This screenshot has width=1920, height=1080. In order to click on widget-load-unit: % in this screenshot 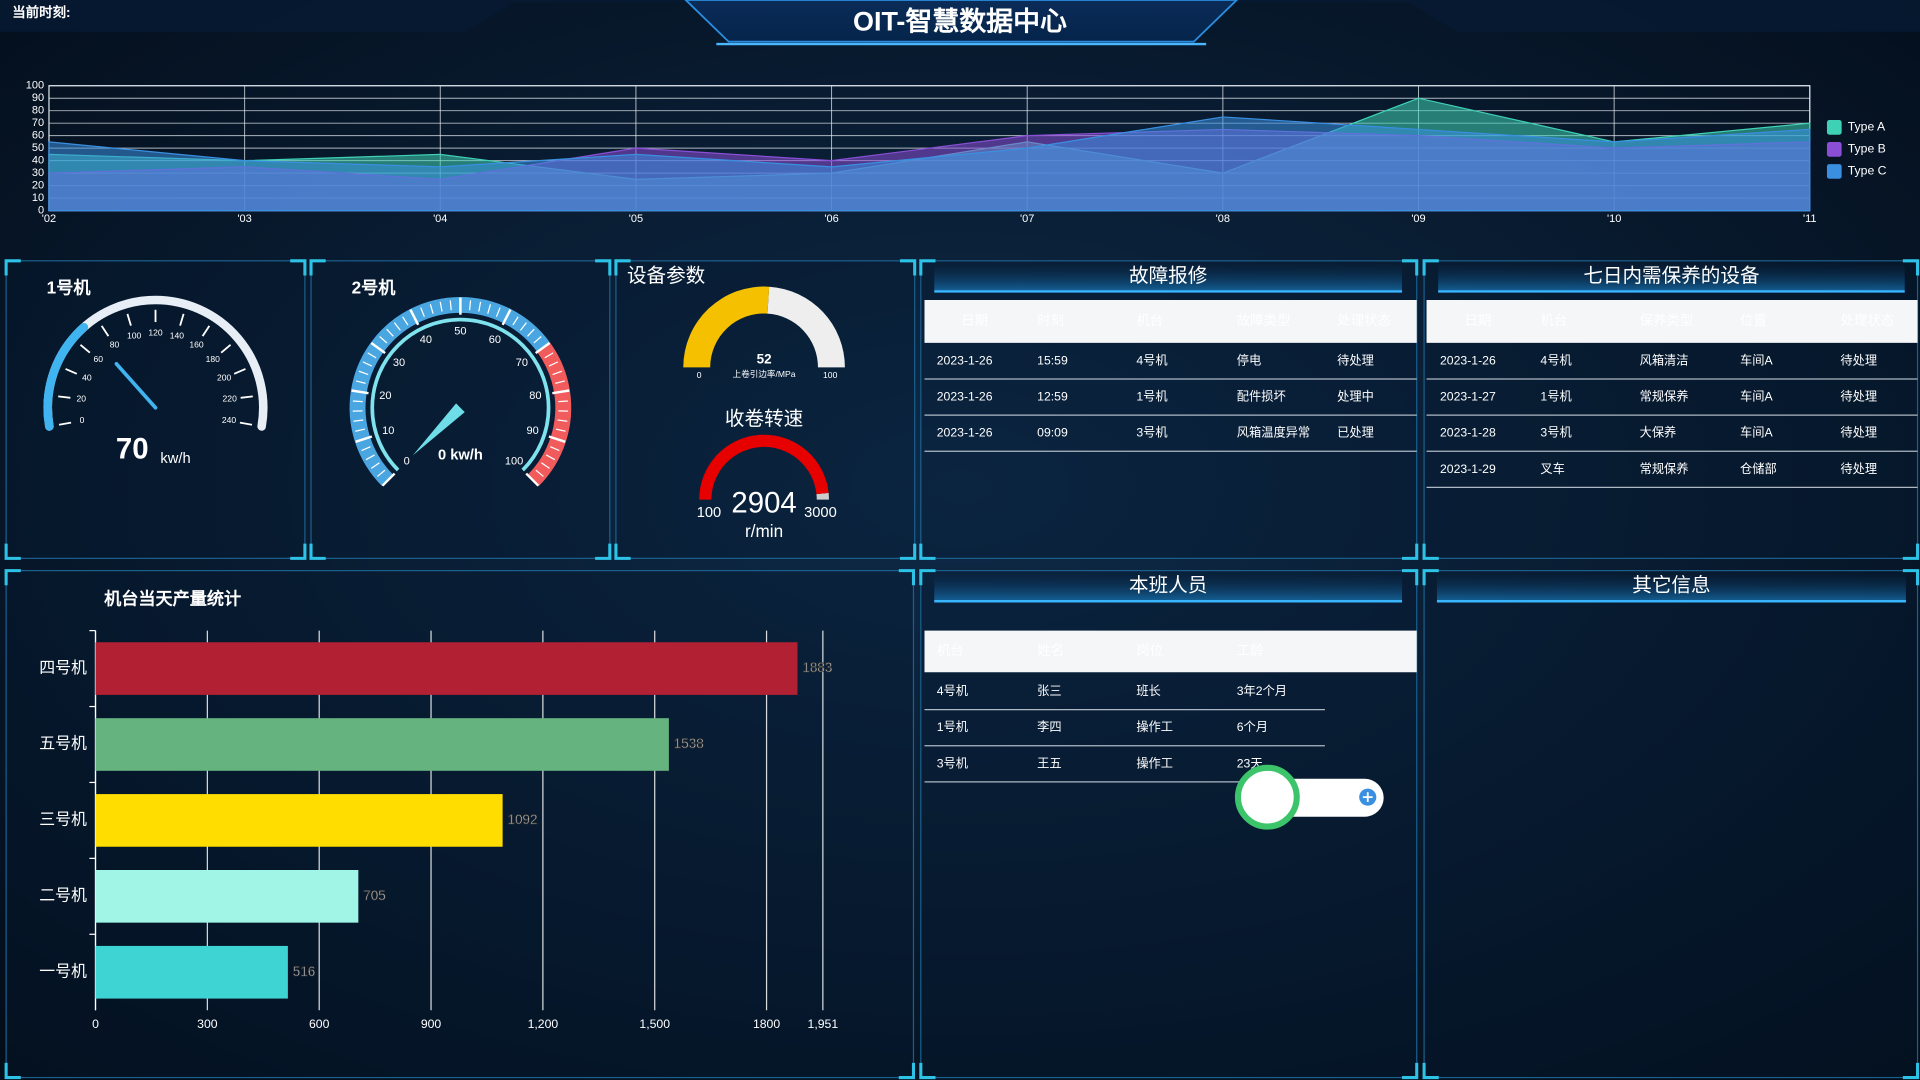, I will do `click(1280, 801)`.